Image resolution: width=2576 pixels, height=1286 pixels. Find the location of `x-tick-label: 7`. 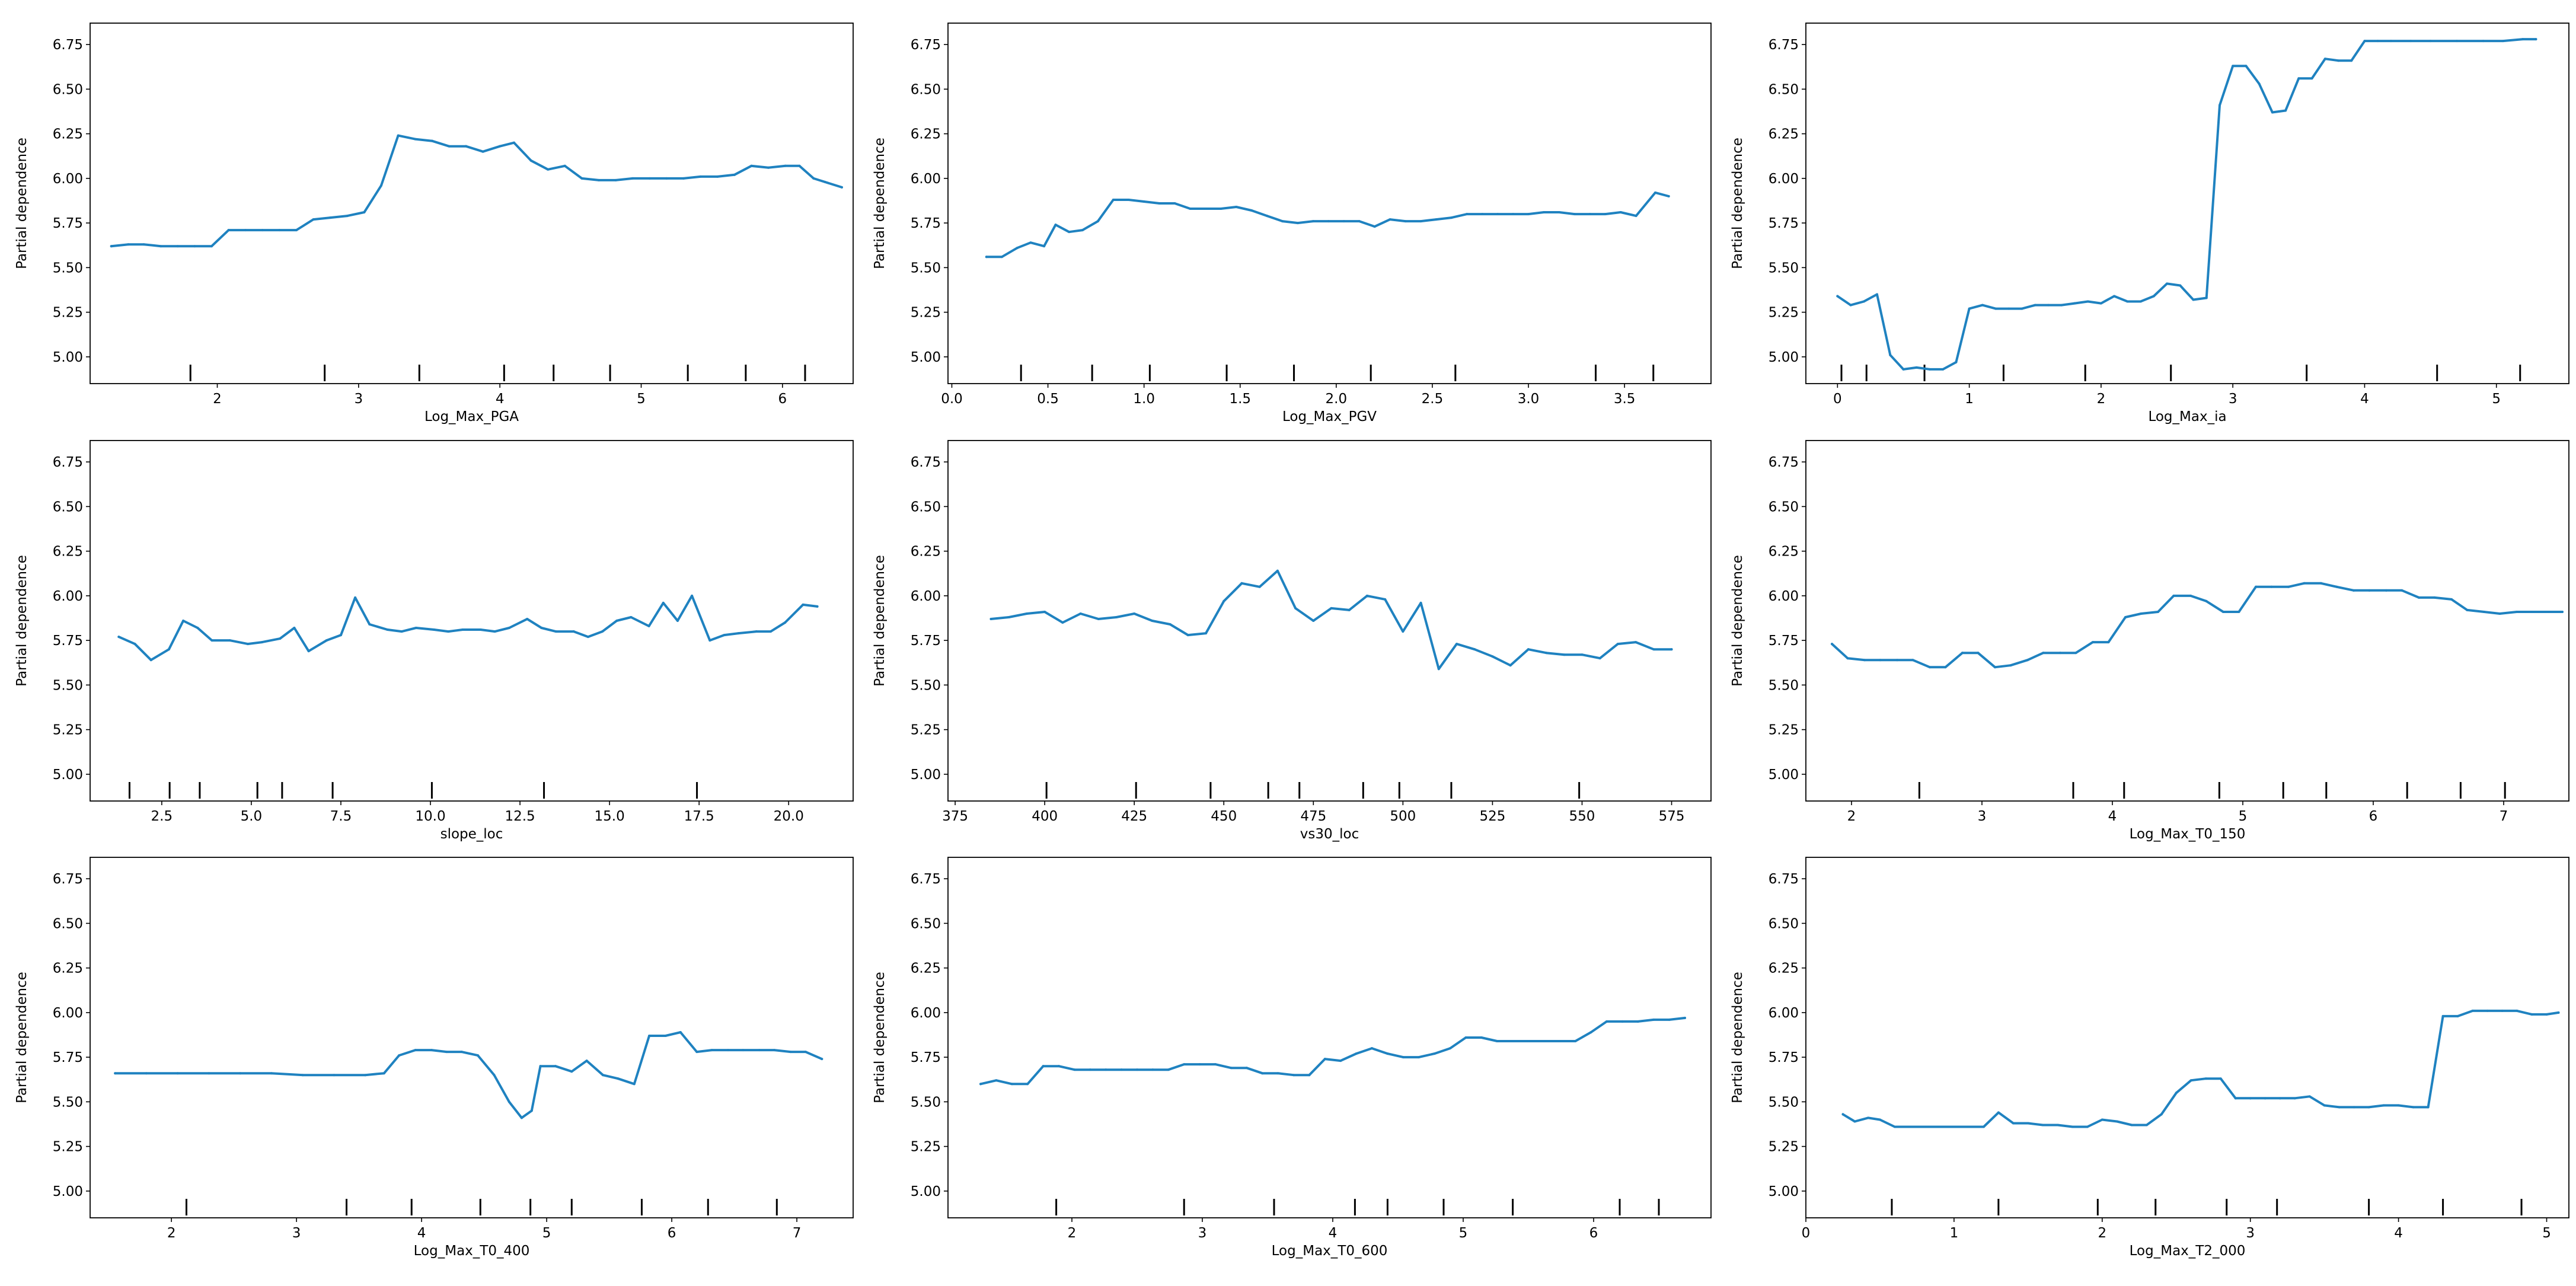

x-tick-label: 7 is located at coordinates (797, 1233).